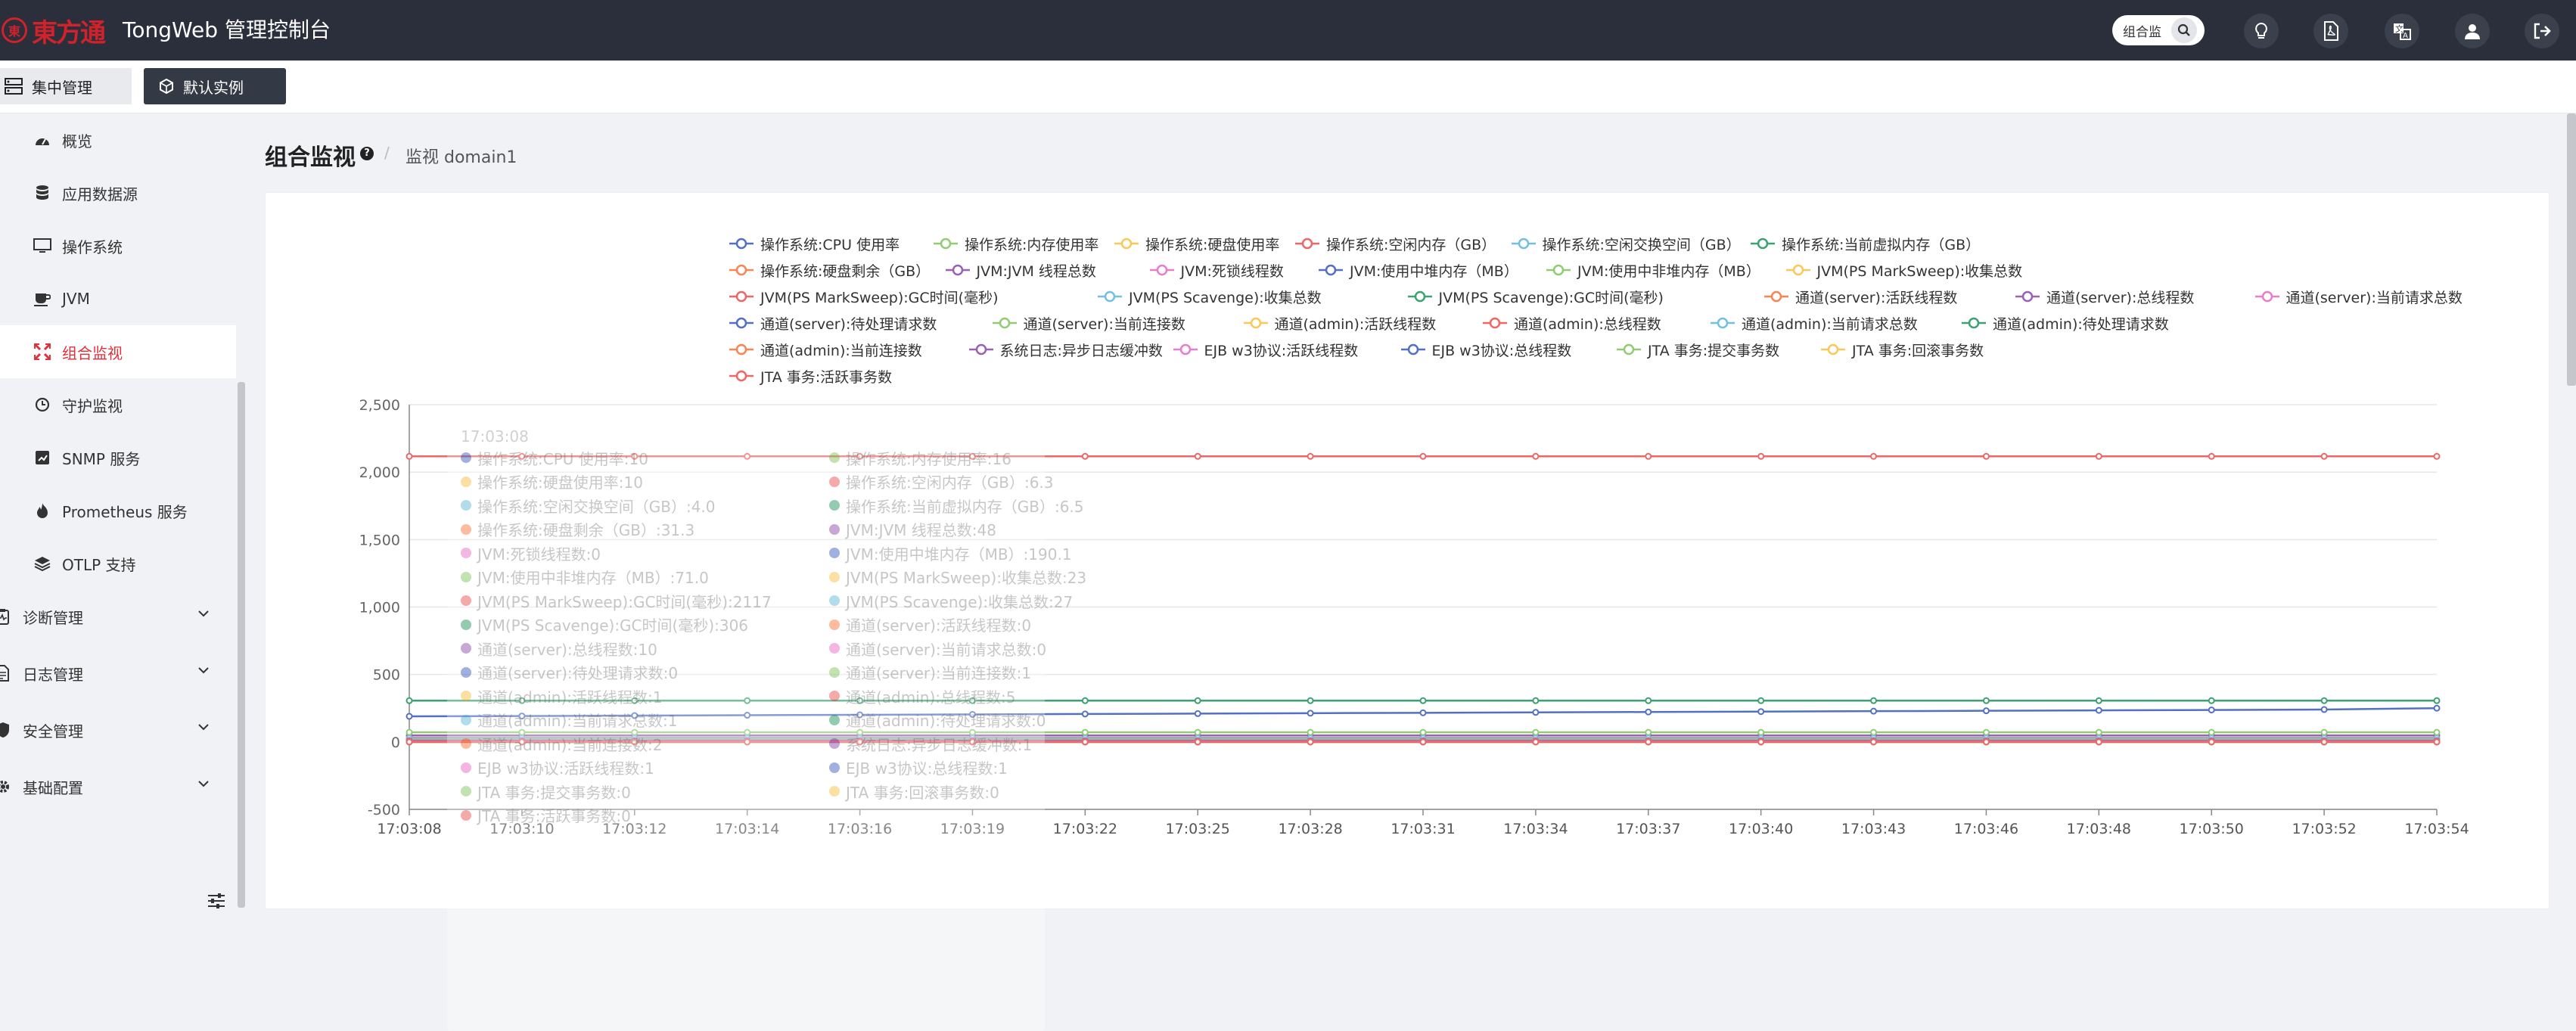  What do you see at coordinates (1571, 323) in the screenshot?
I see `legend-item: 通道(admin):总线程数` at bounding box center [1571, 323].